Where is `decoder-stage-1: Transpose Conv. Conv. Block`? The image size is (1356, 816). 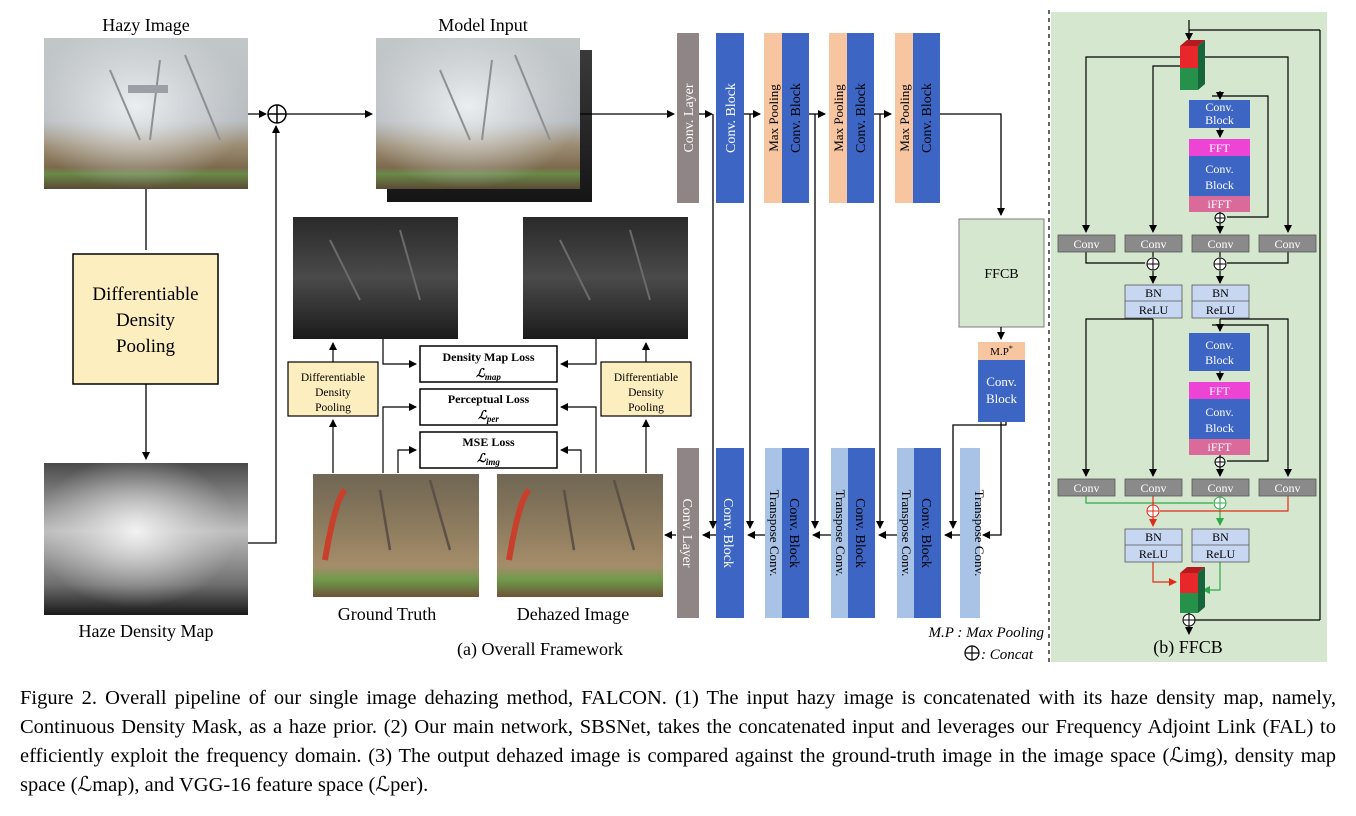 decoder-stage-1: Transpose Conv. Conv. Block is located at coordinates (787, 533).